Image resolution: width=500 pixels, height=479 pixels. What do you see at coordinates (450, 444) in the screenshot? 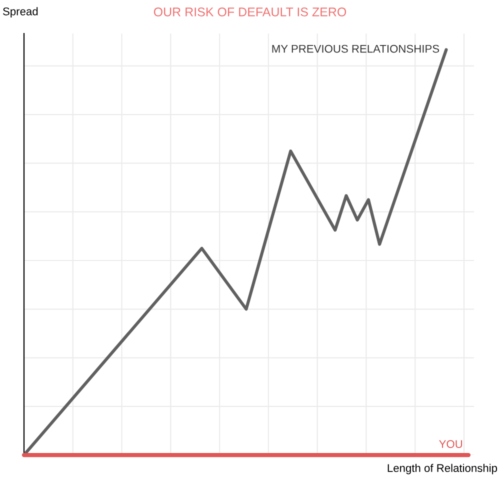
I see `series-label: YOU` at bounding box center [450, 444].